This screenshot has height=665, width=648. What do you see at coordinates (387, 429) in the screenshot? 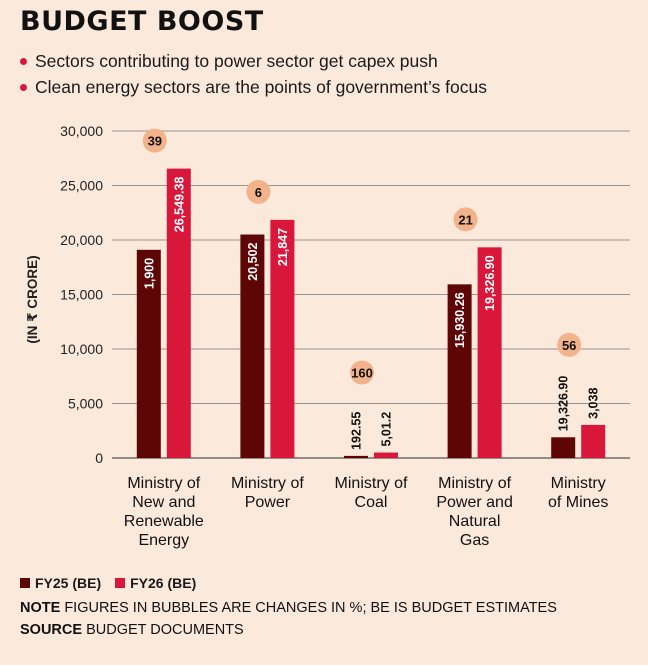
I see `data-label: 5,01.2` at bounding box center [387, 429].